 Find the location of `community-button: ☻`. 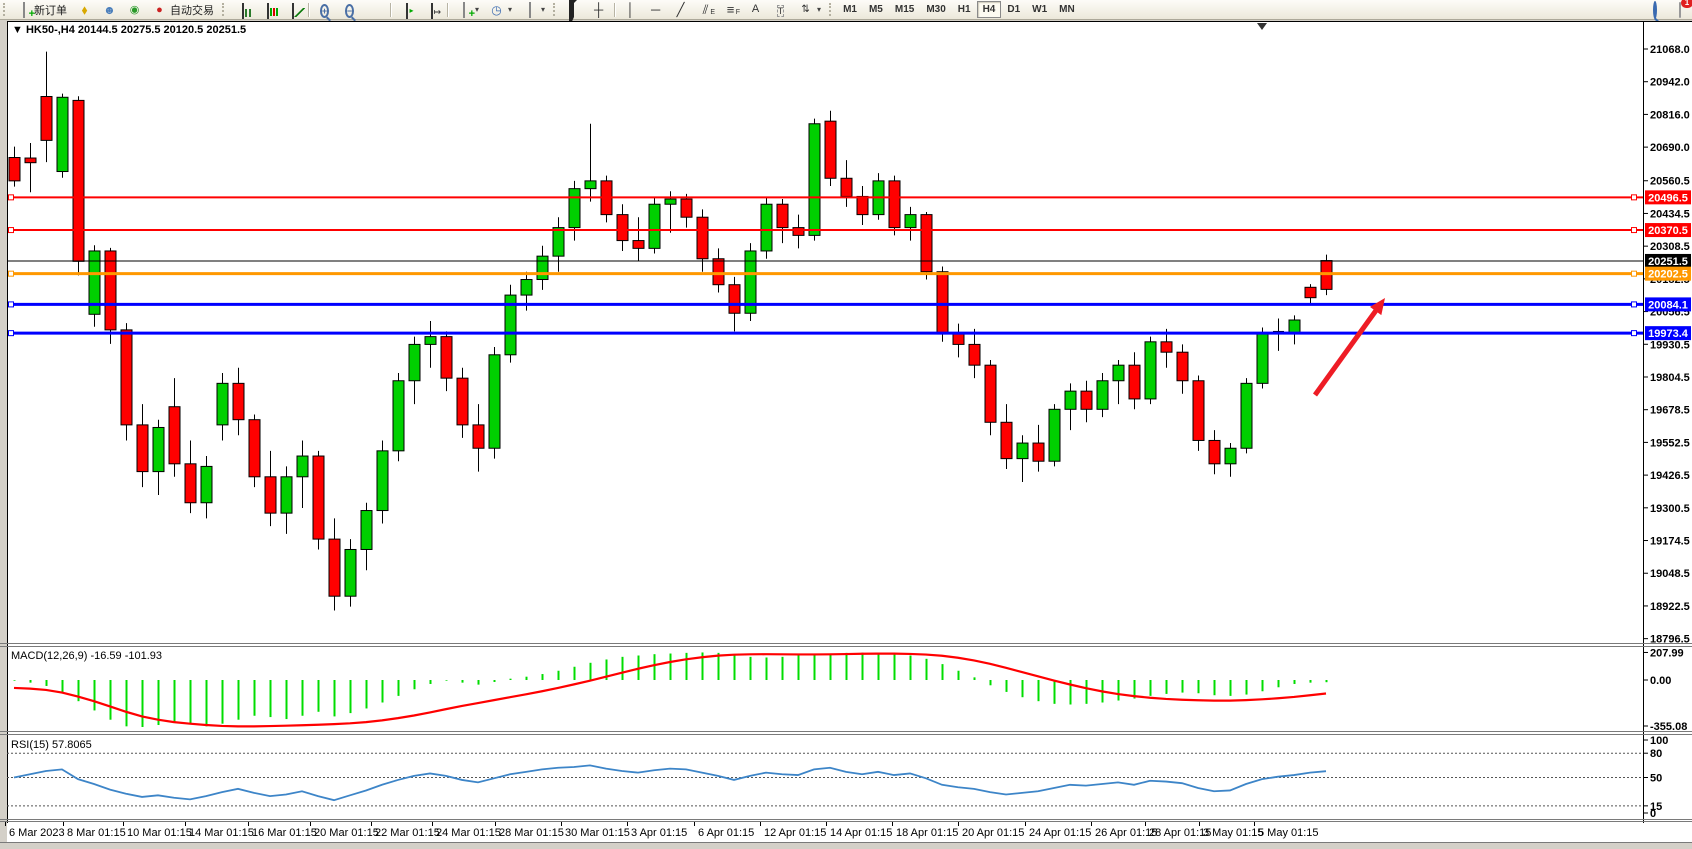

community-button: ☻ is located at coordinates (109, 9).